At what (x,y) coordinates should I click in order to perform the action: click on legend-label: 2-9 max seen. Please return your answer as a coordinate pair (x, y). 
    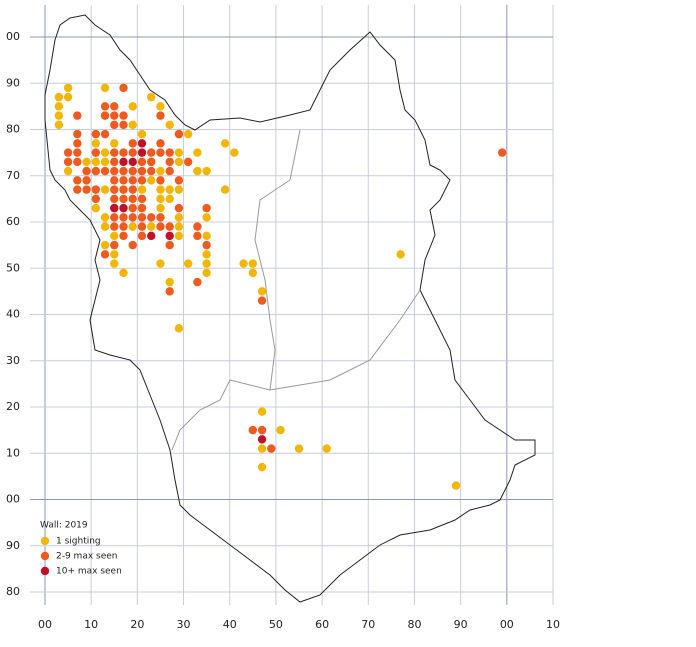
    Looking at the image, I should click on (87, 557).